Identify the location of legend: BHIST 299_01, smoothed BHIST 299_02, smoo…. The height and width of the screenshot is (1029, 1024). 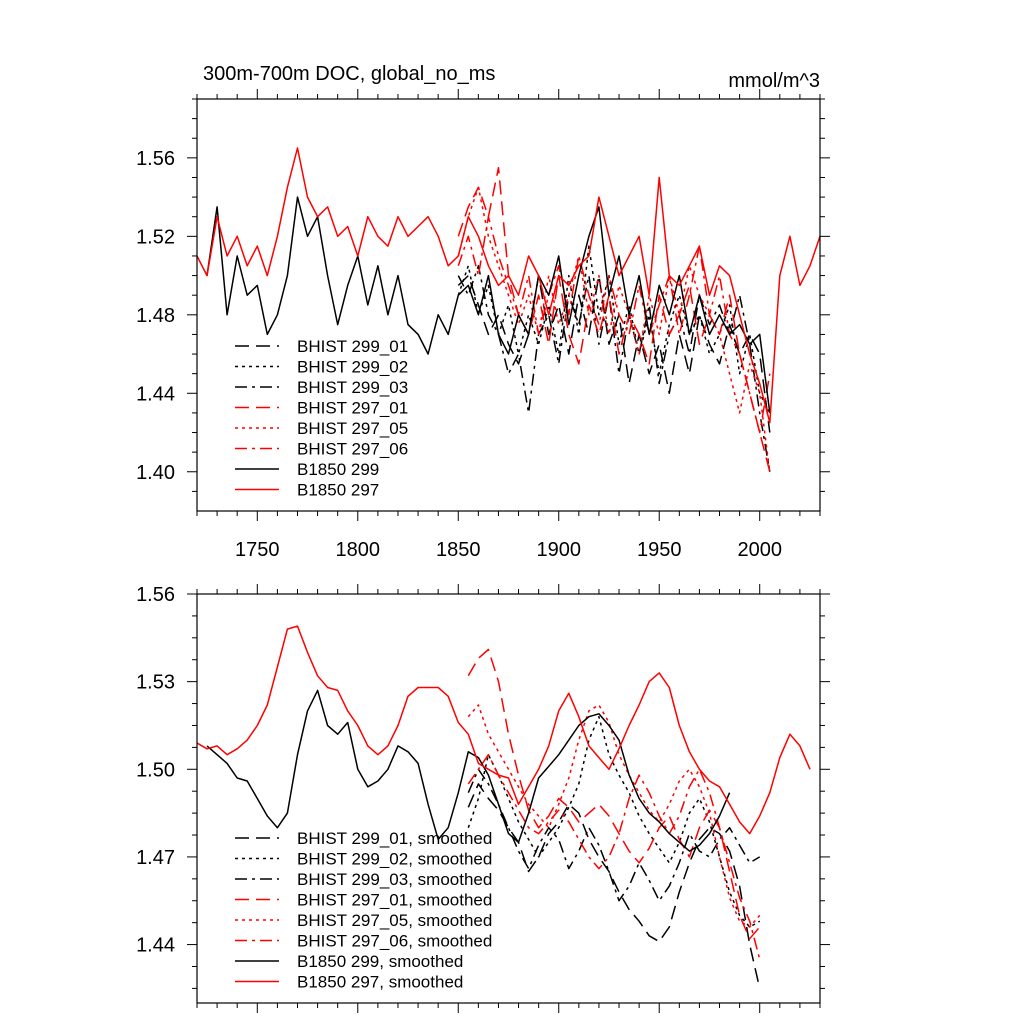
(363, 910).